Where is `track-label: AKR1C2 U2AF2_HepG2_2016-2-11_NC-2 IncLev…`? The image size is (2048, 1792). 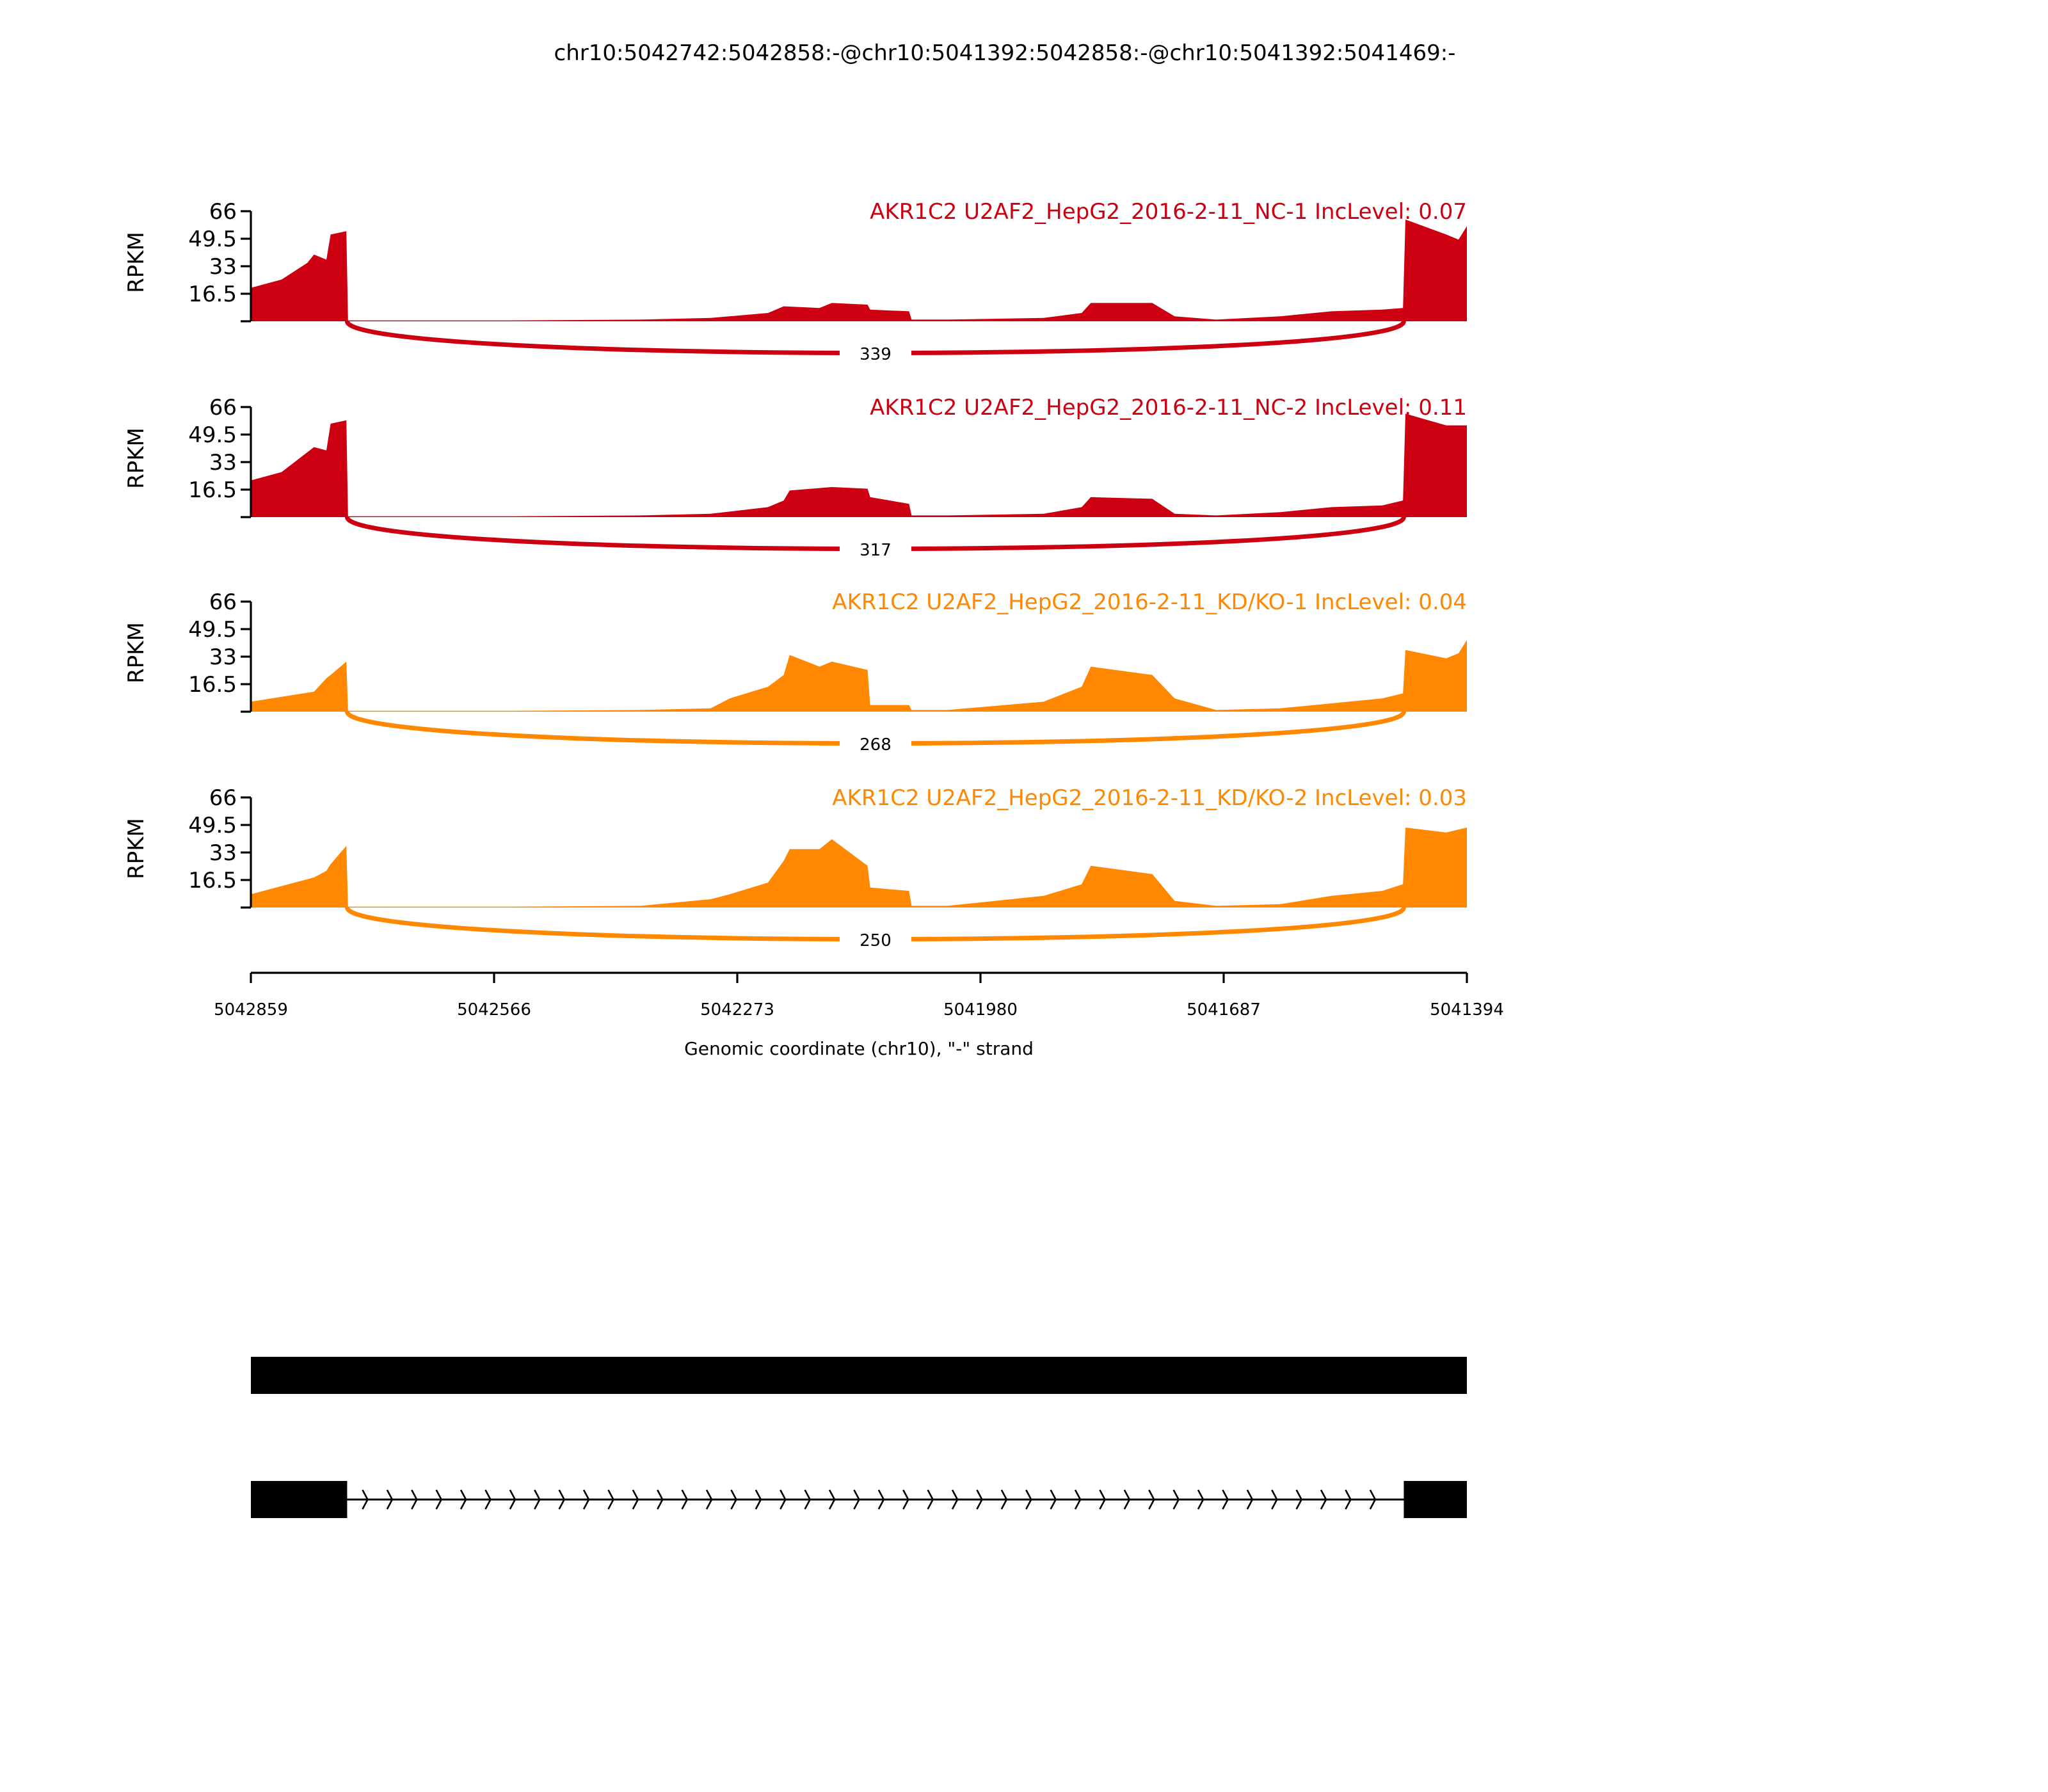
track-label: AKR1C2 U2AF2_HepG2_2016-2-11_NC-2 IncLev… is located at coordinates (1168, 407).